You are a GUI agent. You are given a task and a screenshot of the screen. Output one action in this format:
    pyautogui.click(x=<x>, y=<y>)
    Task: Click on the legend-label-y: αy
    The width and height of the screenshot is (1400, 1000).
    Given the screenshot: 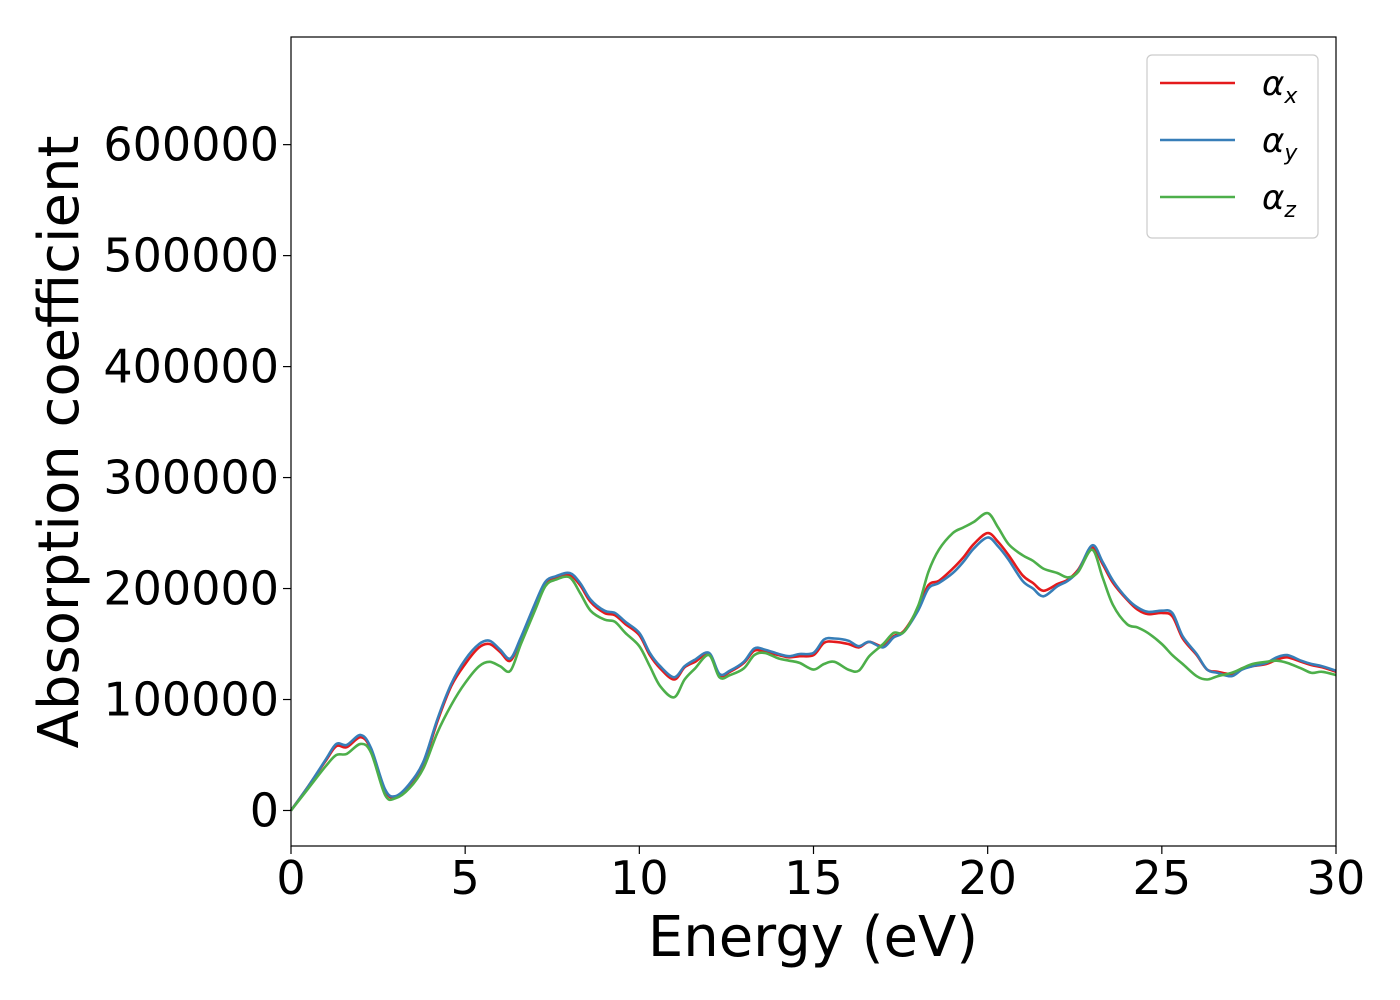 What is the action you would take?
    pyautogui.click(x=1280, y=143)
    